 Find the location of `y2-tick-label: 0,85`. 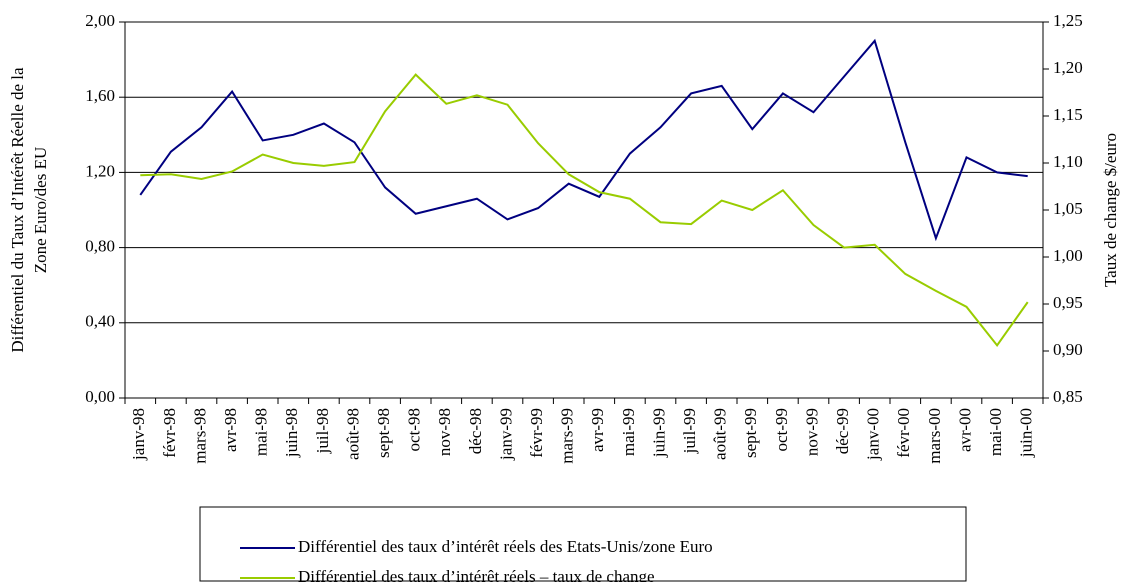

y2-tick-label: 0,85 is located at coordinates (1068, 396).